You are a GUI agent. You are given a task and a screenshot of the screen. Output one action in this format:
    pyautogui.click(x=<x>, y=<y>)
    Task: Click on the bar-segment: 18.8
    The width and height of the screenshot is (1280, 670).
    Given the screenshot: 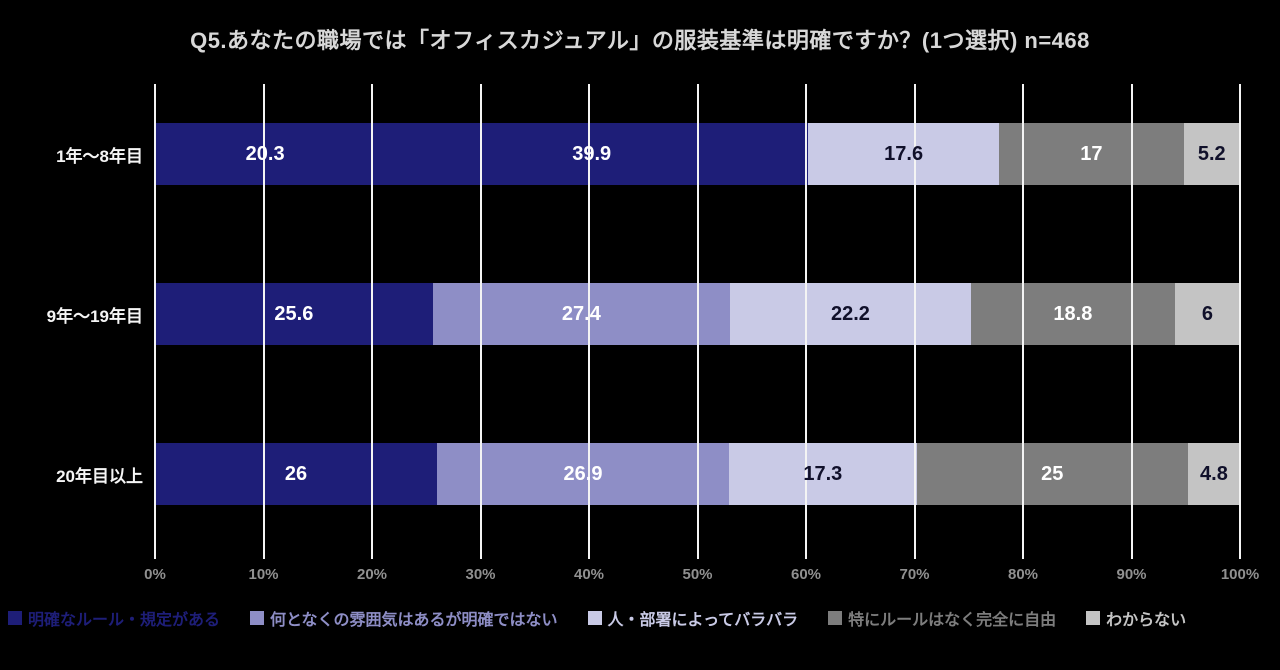 What is the action you would take?
    pyautogui.click(x=1072, y=314)
    